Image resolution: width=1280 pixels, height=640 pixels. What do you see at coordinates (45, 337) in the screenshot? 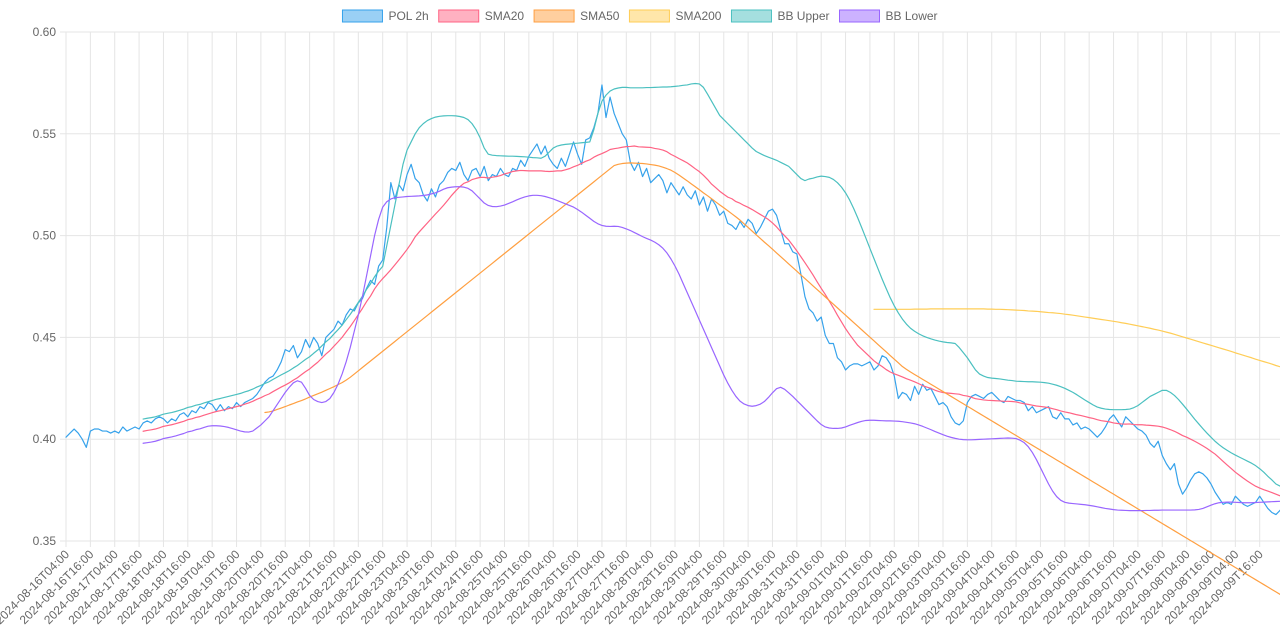
I see `y-tick-label: 0.45` at bounding box center [45, 337].